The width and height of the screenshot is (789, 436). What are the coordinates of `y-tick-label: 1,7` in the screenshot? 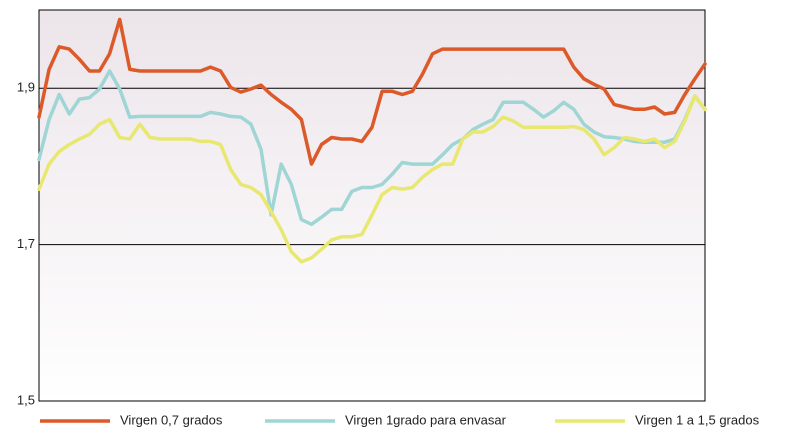 It's located at (26, 243).